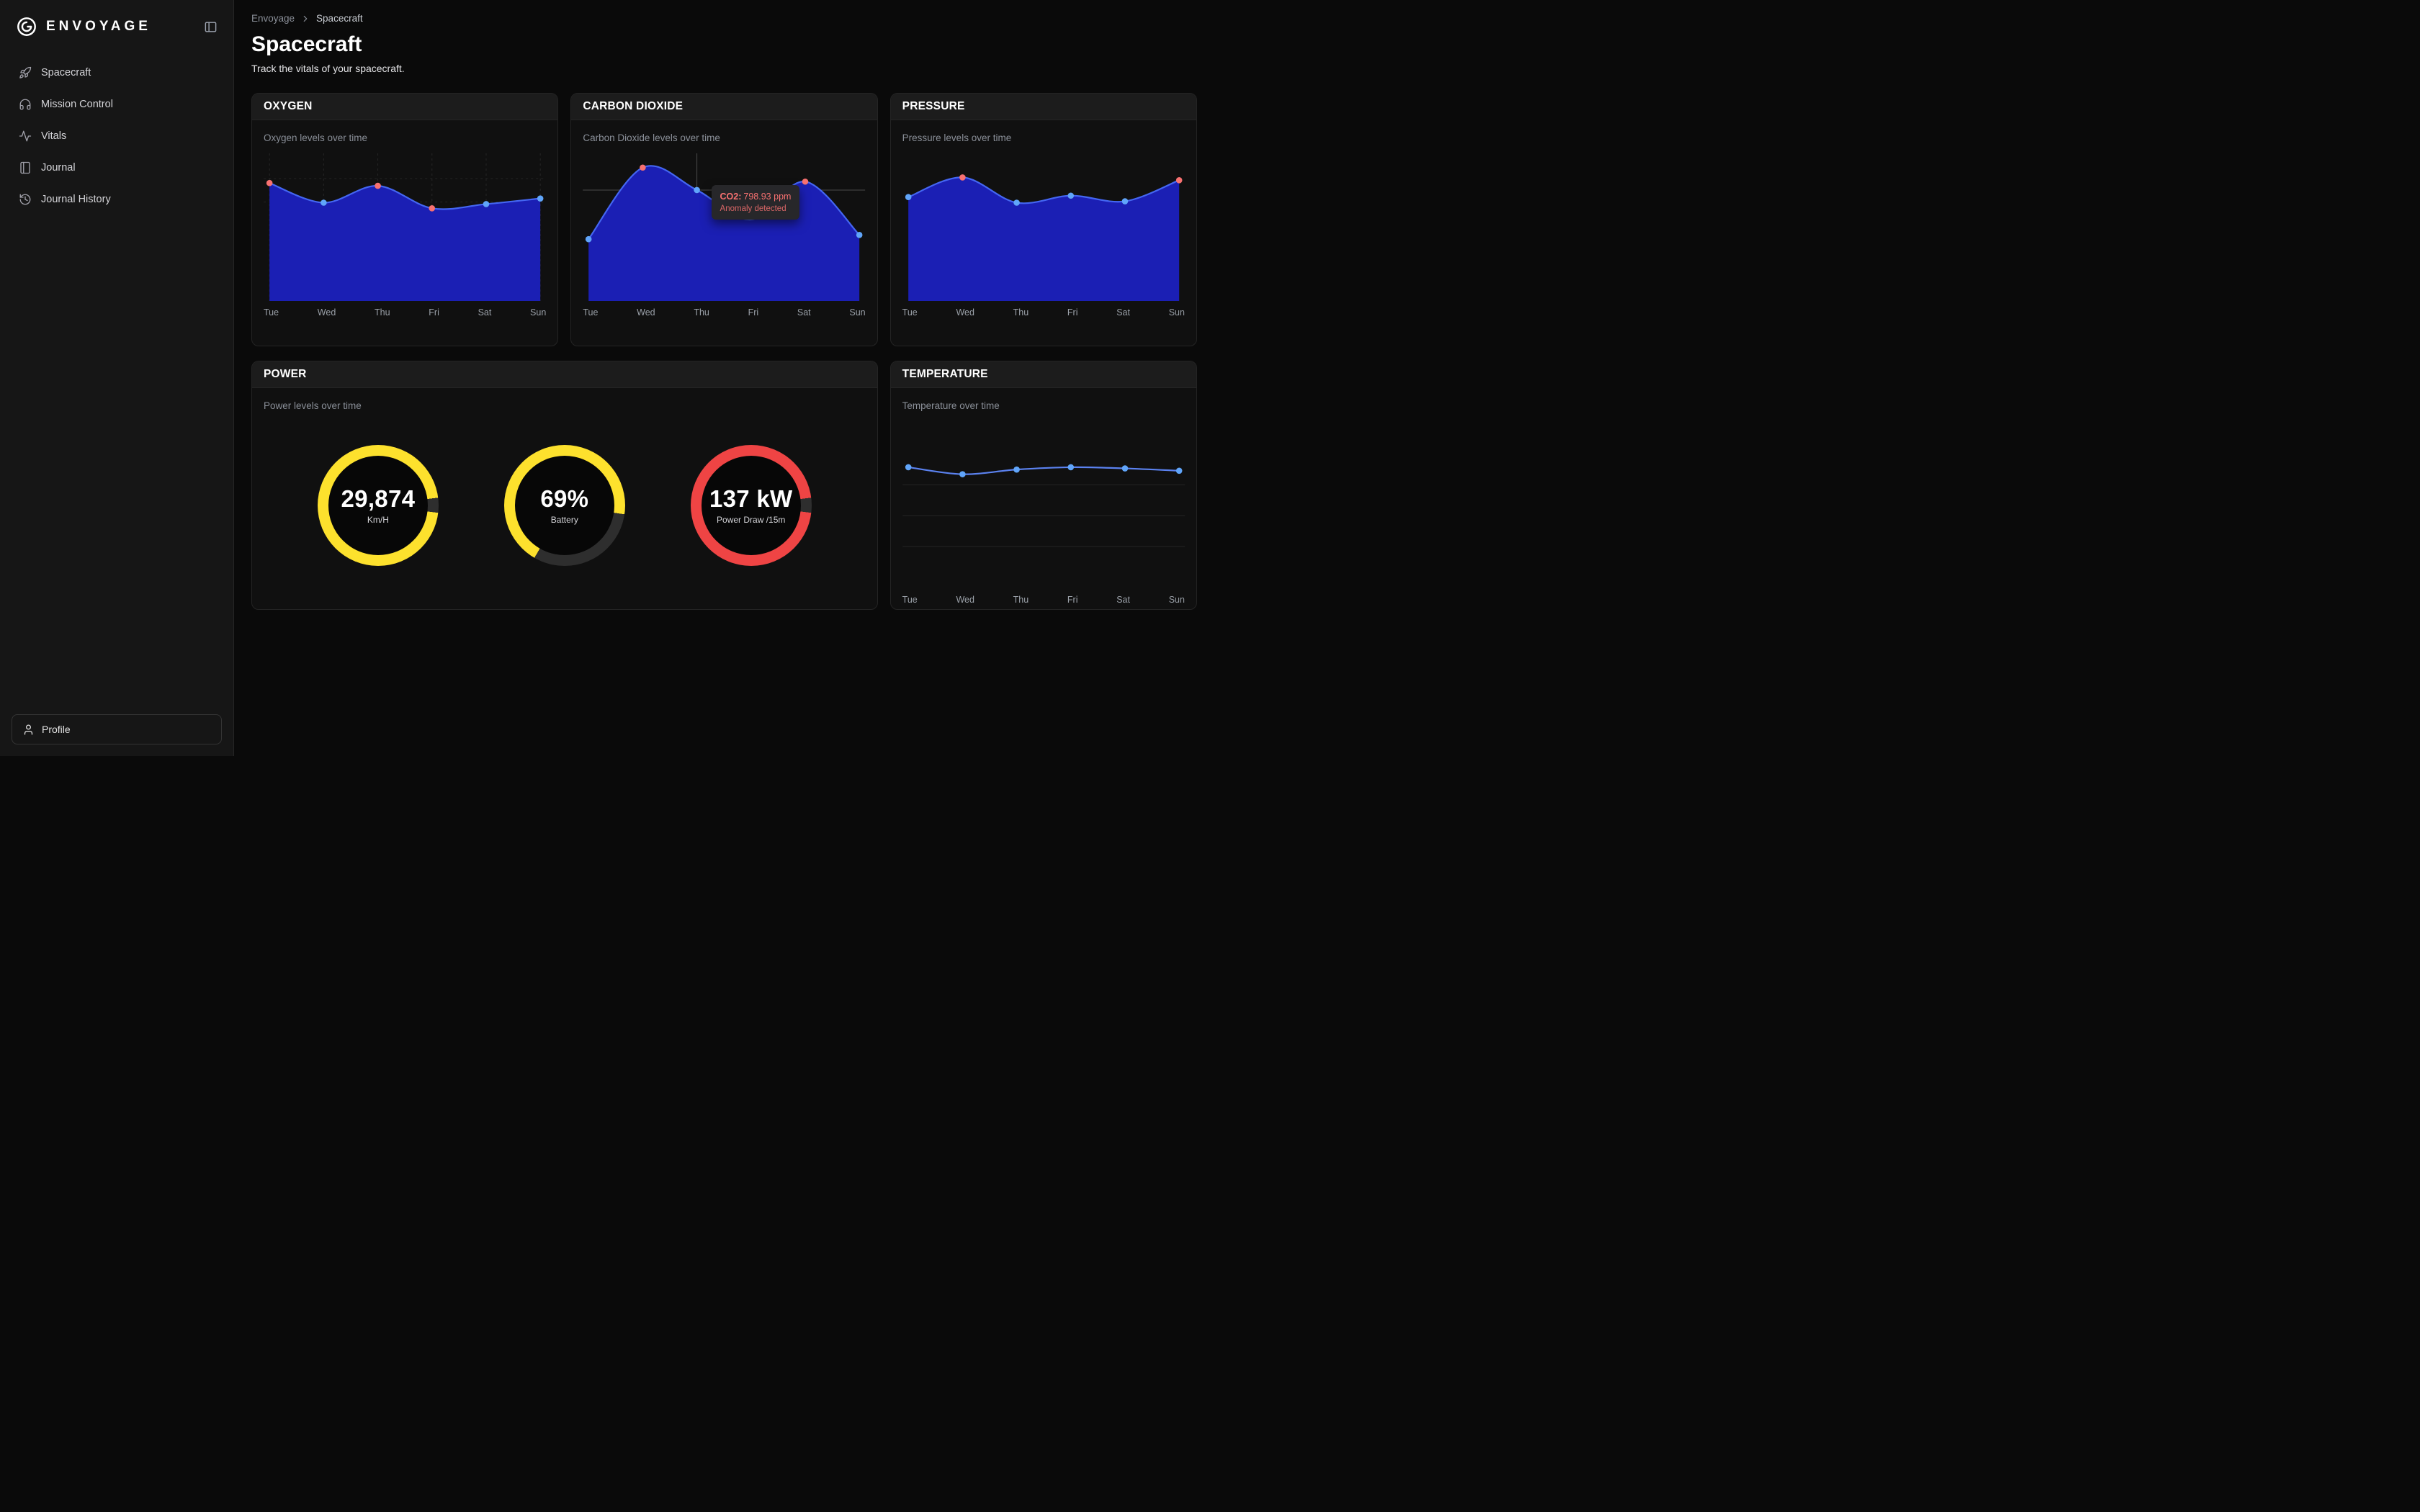  Describe the element at coordinates (724, 18) in the screenshot. I see `breadcrumb: Envoyage Spacecraft` at that location.